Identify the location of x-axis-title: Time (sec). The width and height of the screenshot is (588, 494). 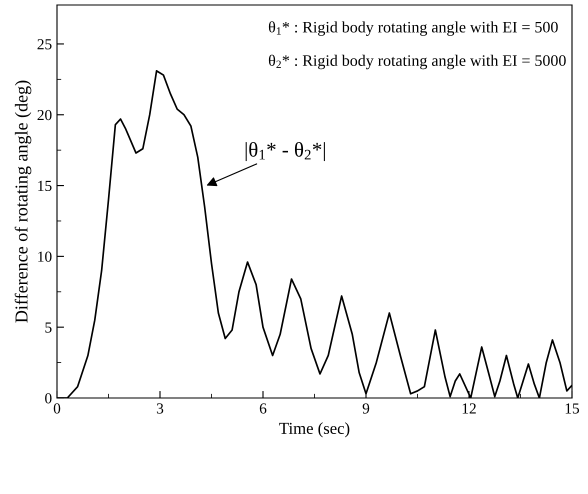
(314, 430).